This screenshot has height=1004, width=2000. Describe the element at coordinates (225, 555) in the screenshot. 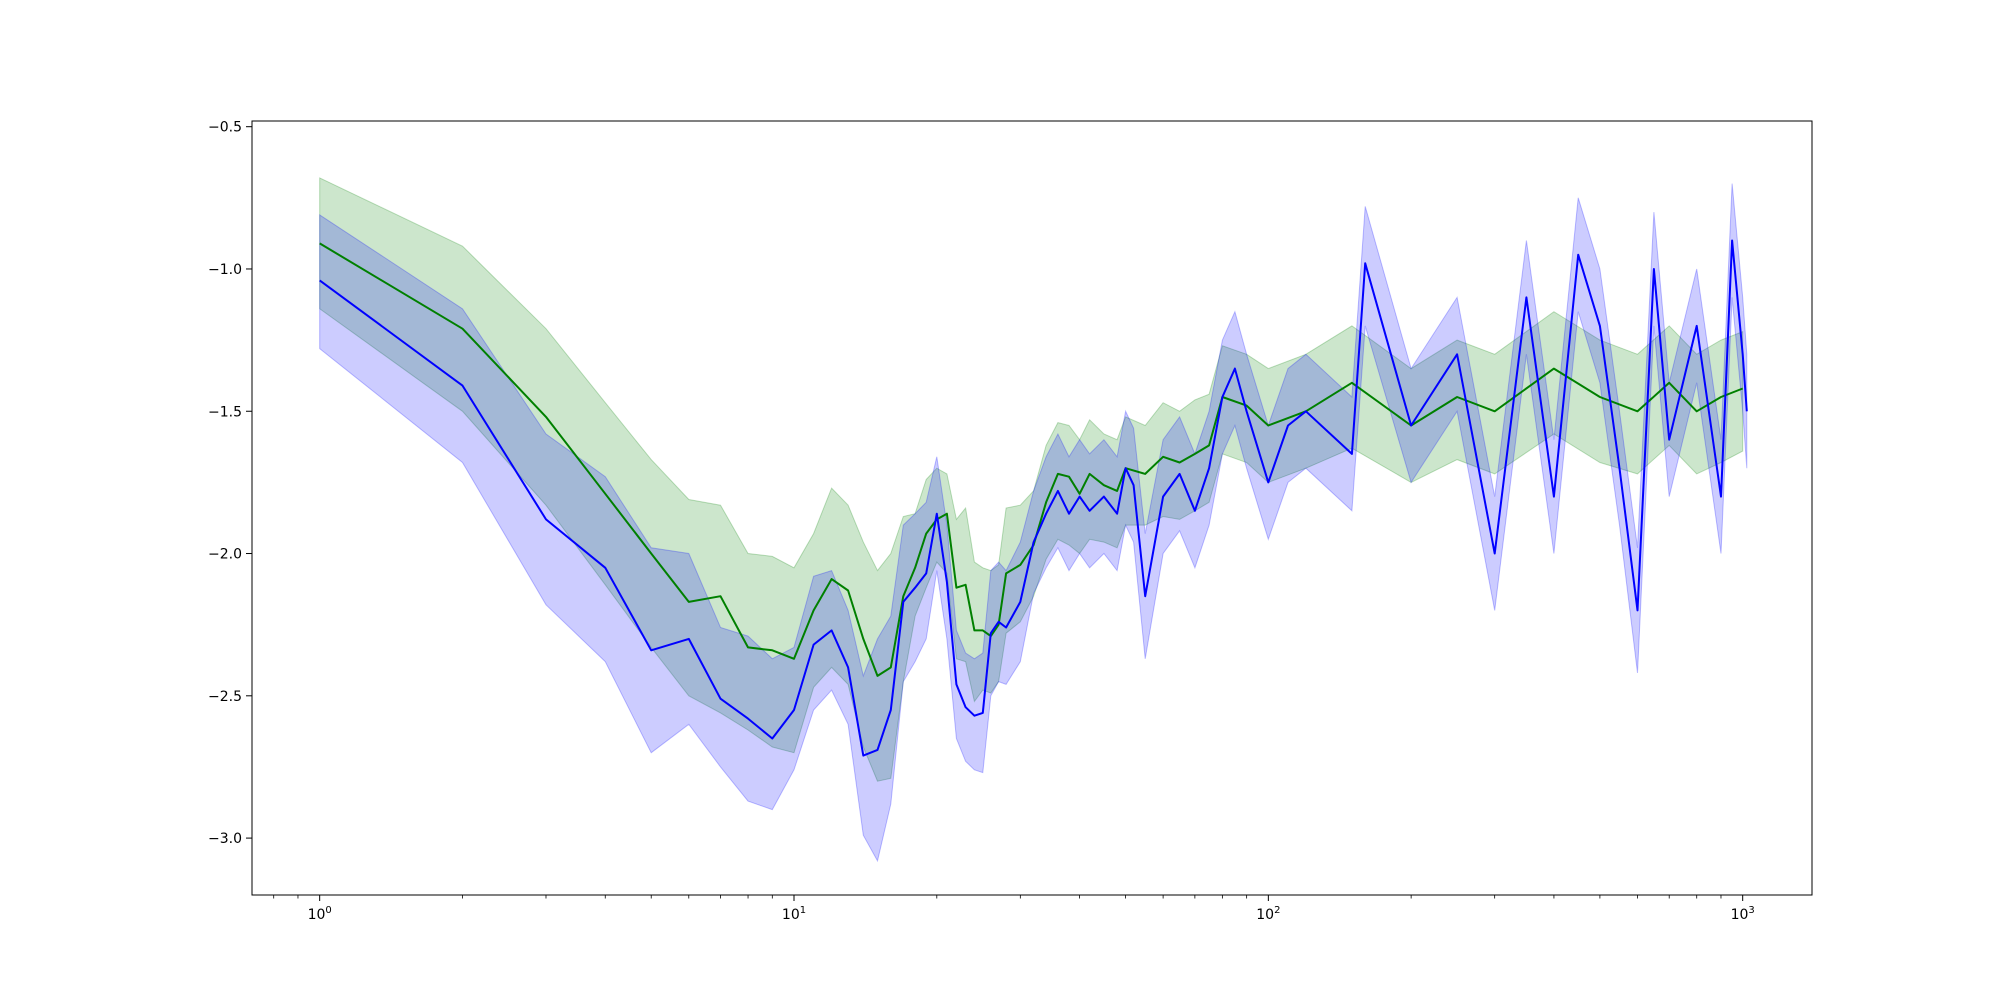

I see `y-tick-label: −2.0` at that location.